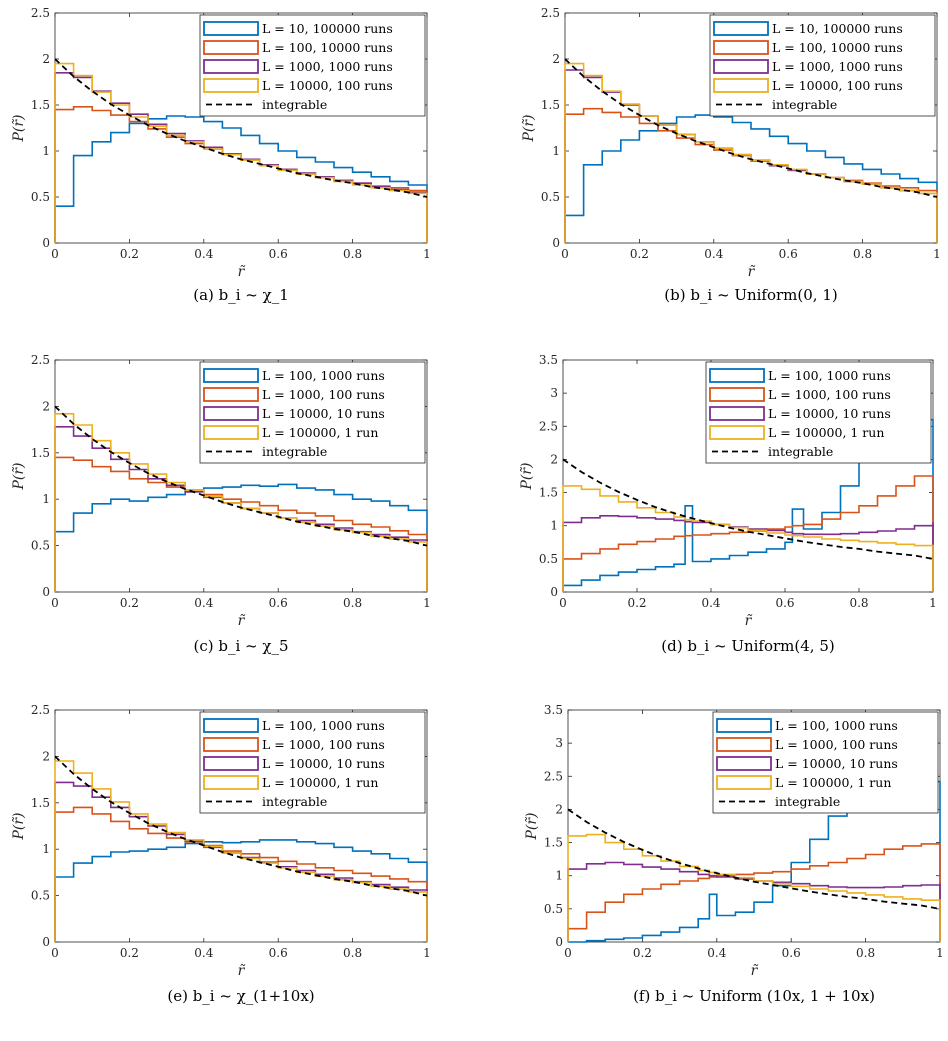  I want to click on y-tick-label: 3, so click(559, 743).